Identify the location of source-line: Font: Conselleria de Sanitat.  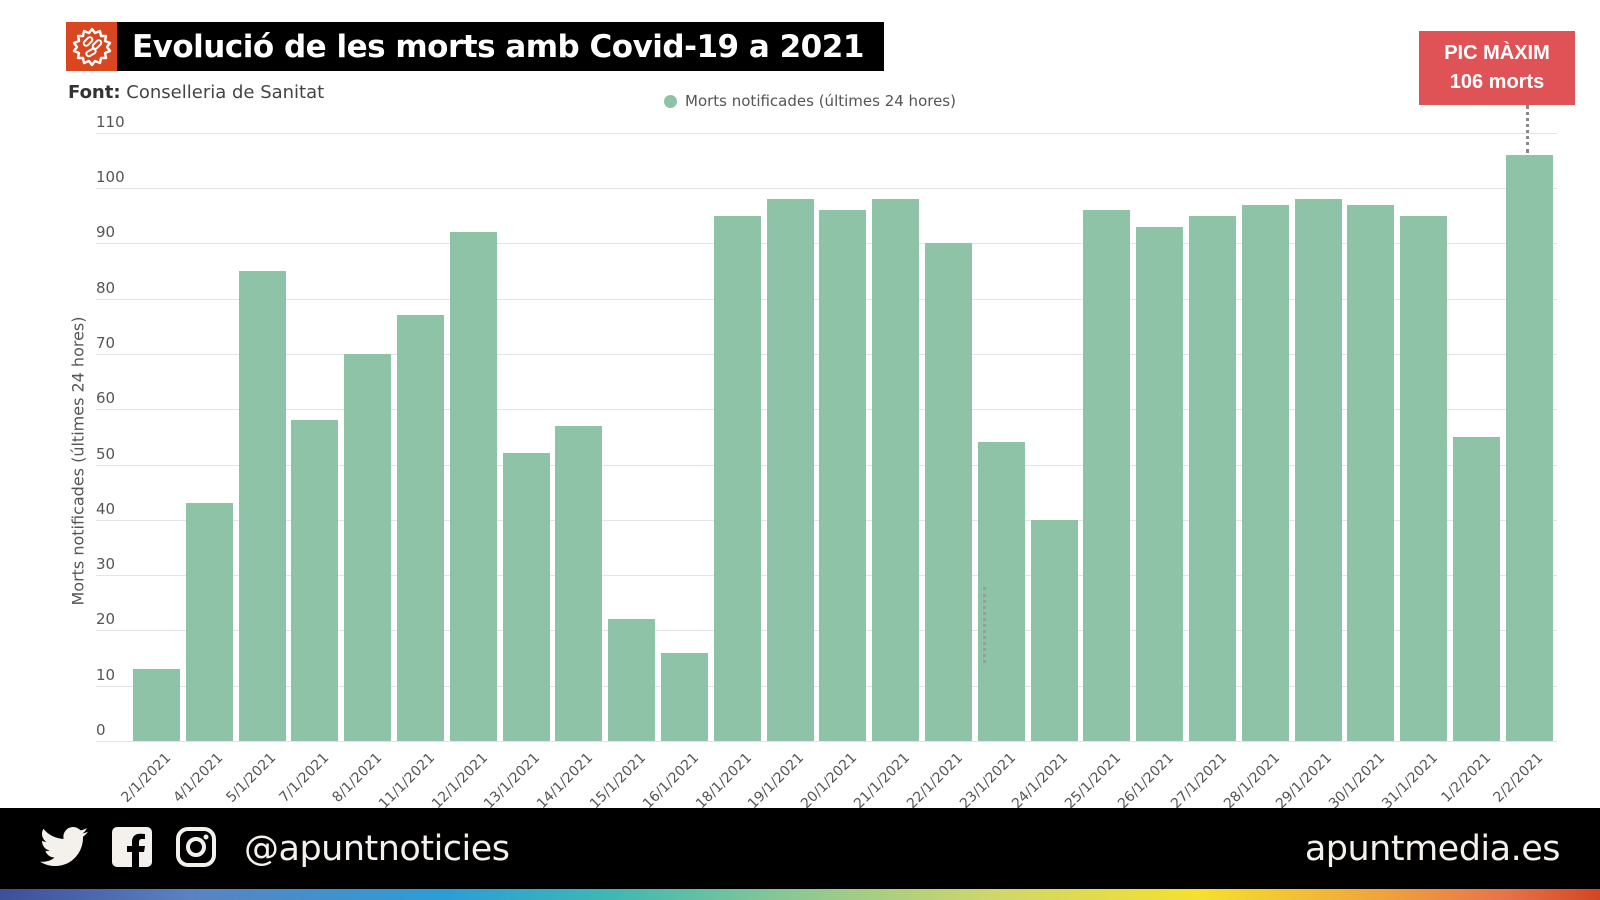
(196, 92).